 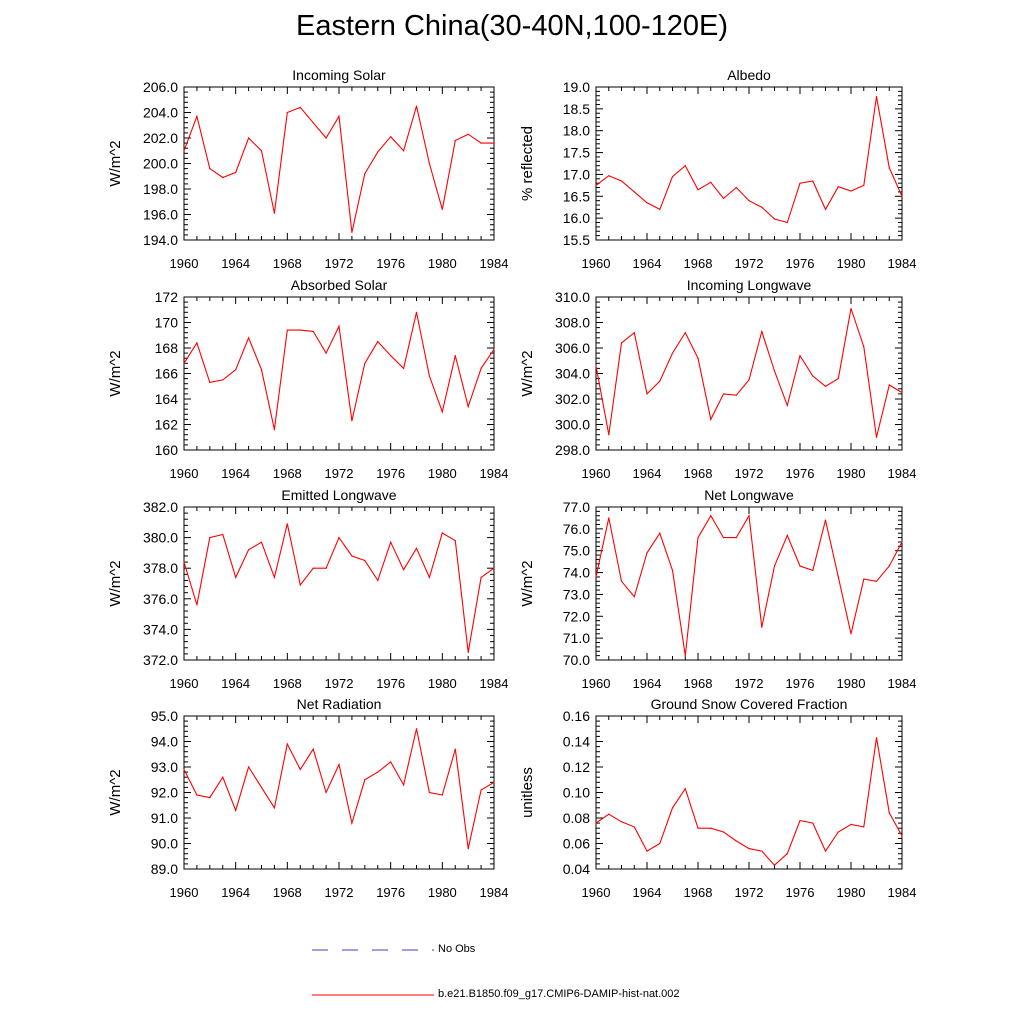 I want to click on plot-frame, so click(x=339, y=163).